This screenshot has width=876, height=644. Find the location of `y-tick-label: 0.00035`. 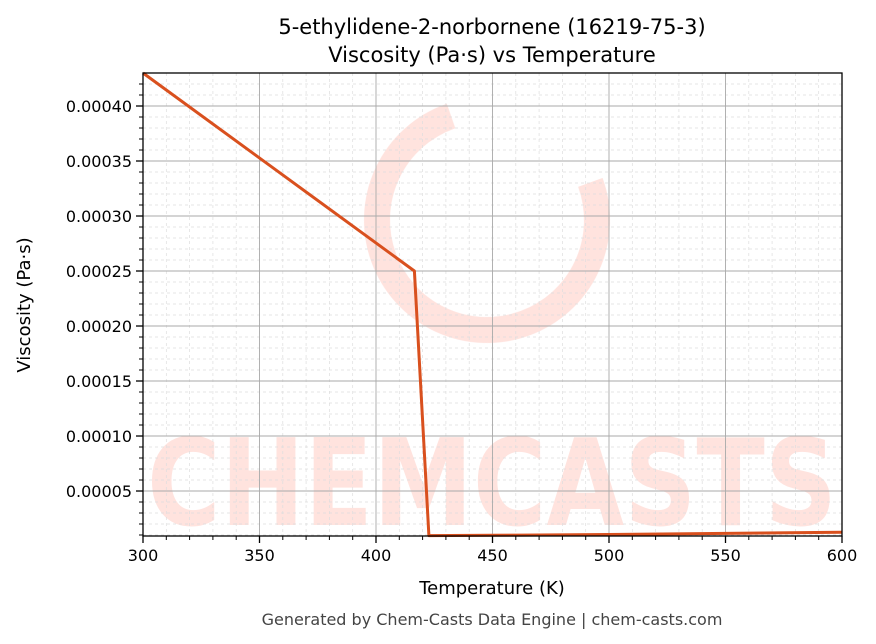

y-tick-label: 0.00035 is located at coordinates (99, 161).